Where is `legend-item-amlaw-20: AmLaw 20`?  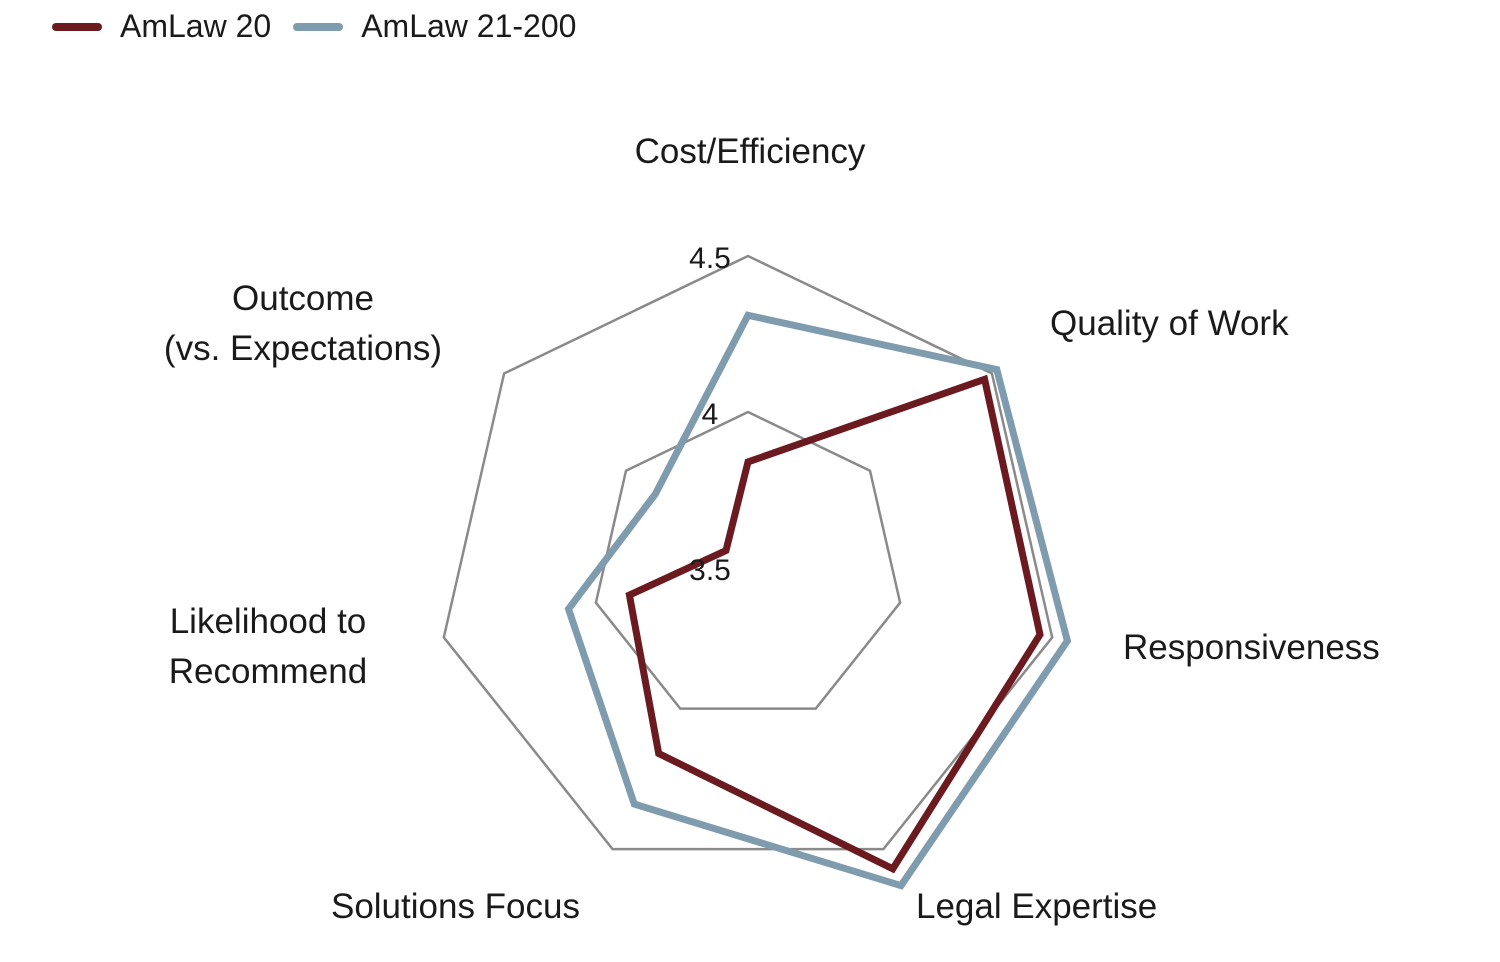 legend-item-amlaw-20: AmLaw 20 is located at coordinates (161, 26).